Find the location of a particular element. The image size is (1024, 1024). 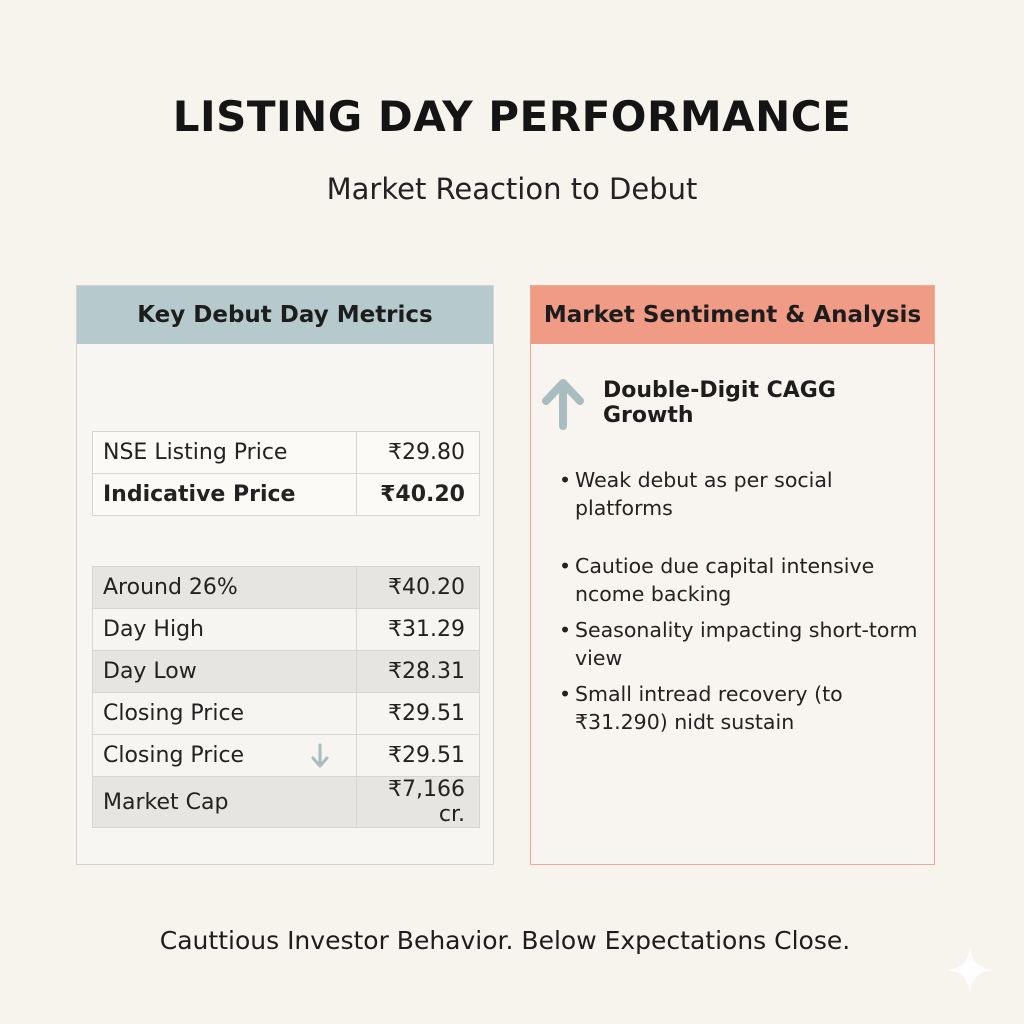

up-arrow-icon is located at coordinates (562, 404).